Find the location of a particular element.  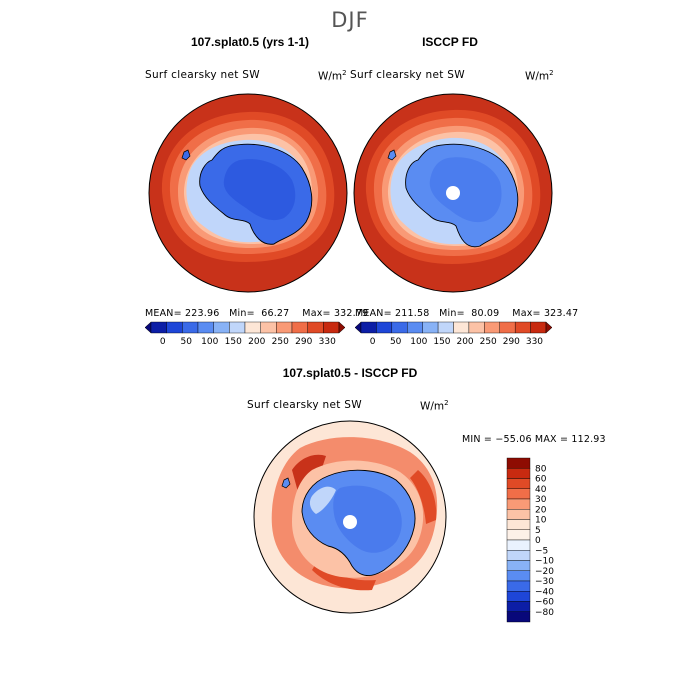

panel-2-title: ISCCP FD is located at coordinates (450, 42).